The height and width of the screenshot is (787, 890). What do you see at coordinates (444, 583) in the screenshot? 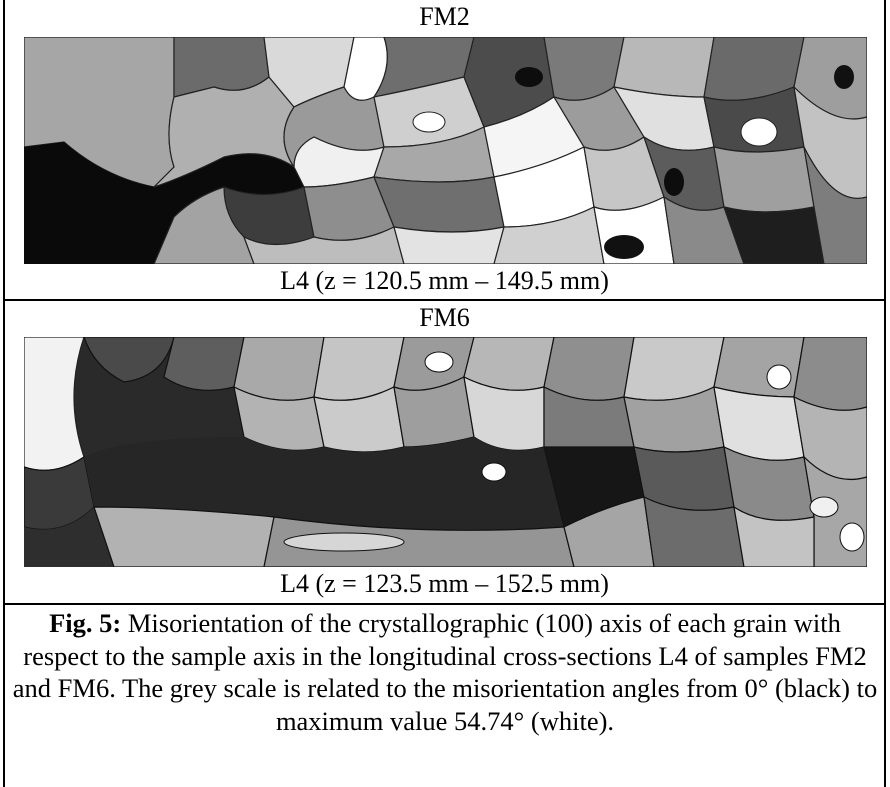
I see `panel-subtitle-fm6: L4 (z = 123.5 mm – 152.5 mm)` at bounding box center [444, 583].